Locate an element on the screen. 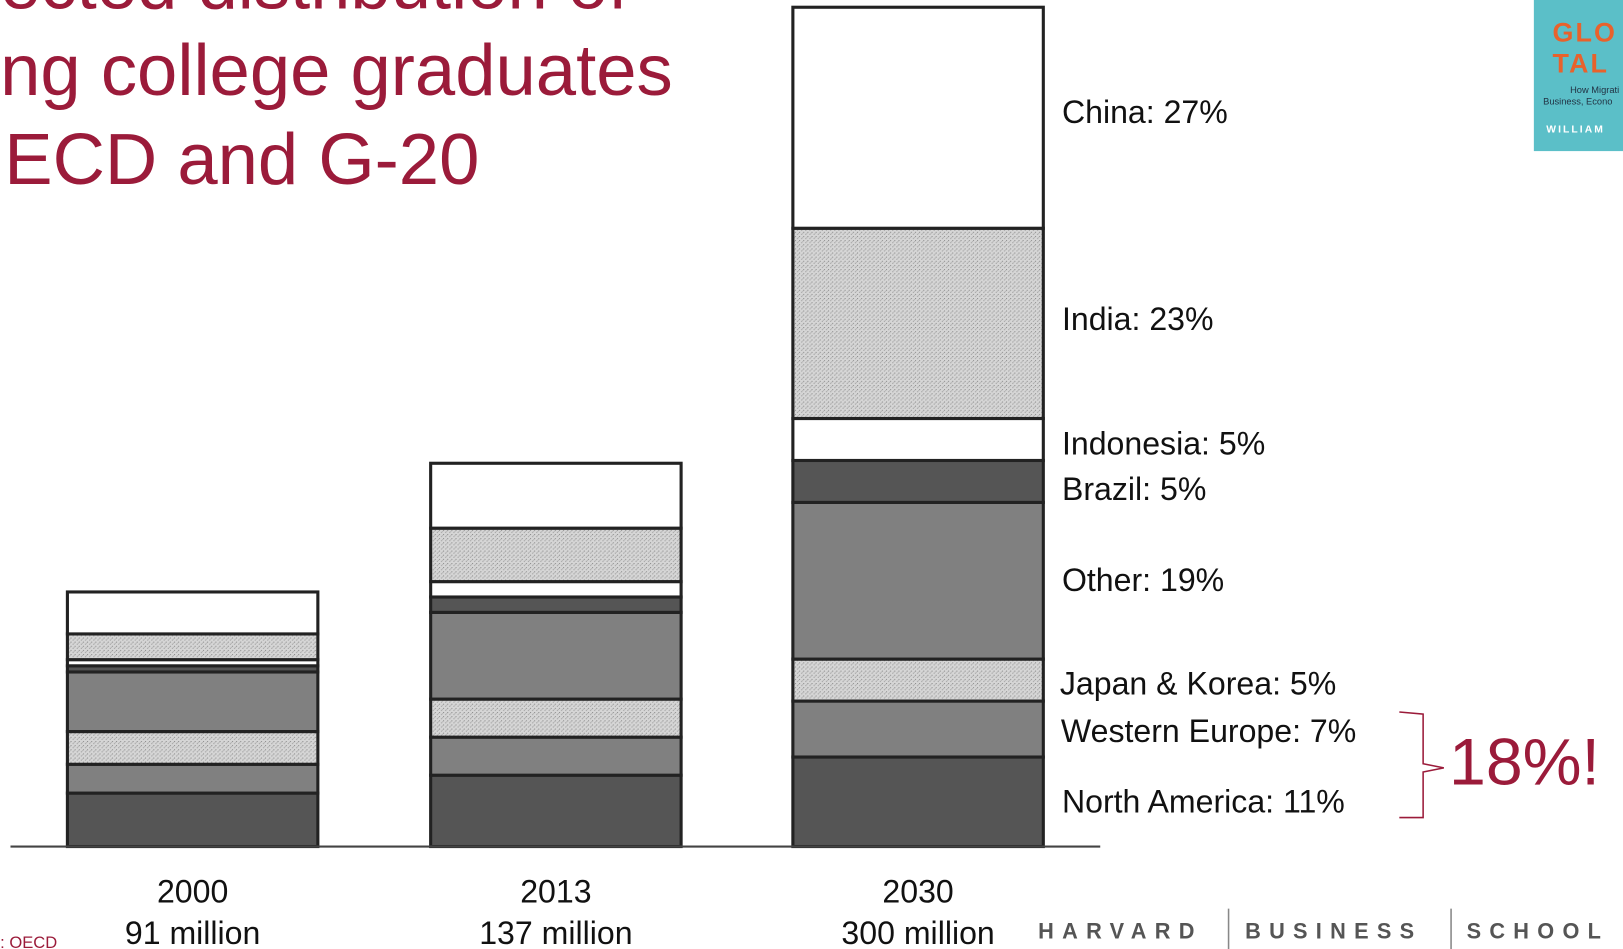 The height and width of the screenshot is (949, 1623). segment-label: Other: 19% is located at coordinates (1143, 580).